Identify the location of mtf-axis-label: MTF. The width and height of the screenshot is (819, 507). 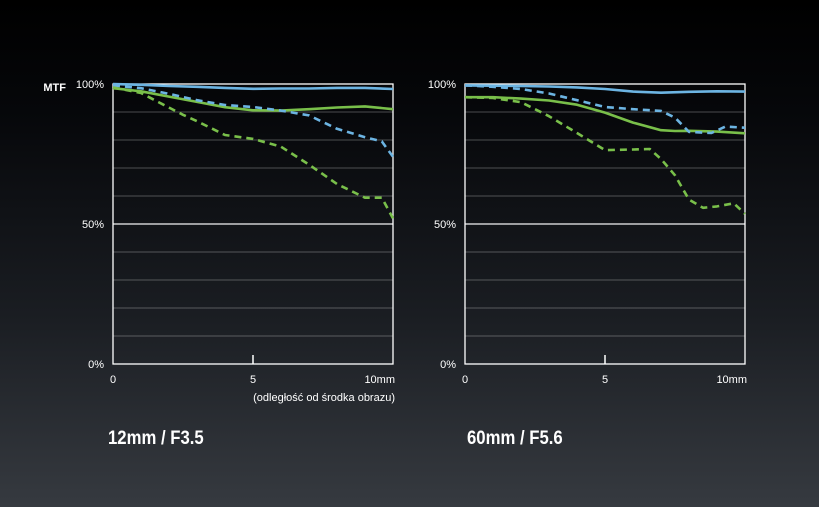
(54, 88).